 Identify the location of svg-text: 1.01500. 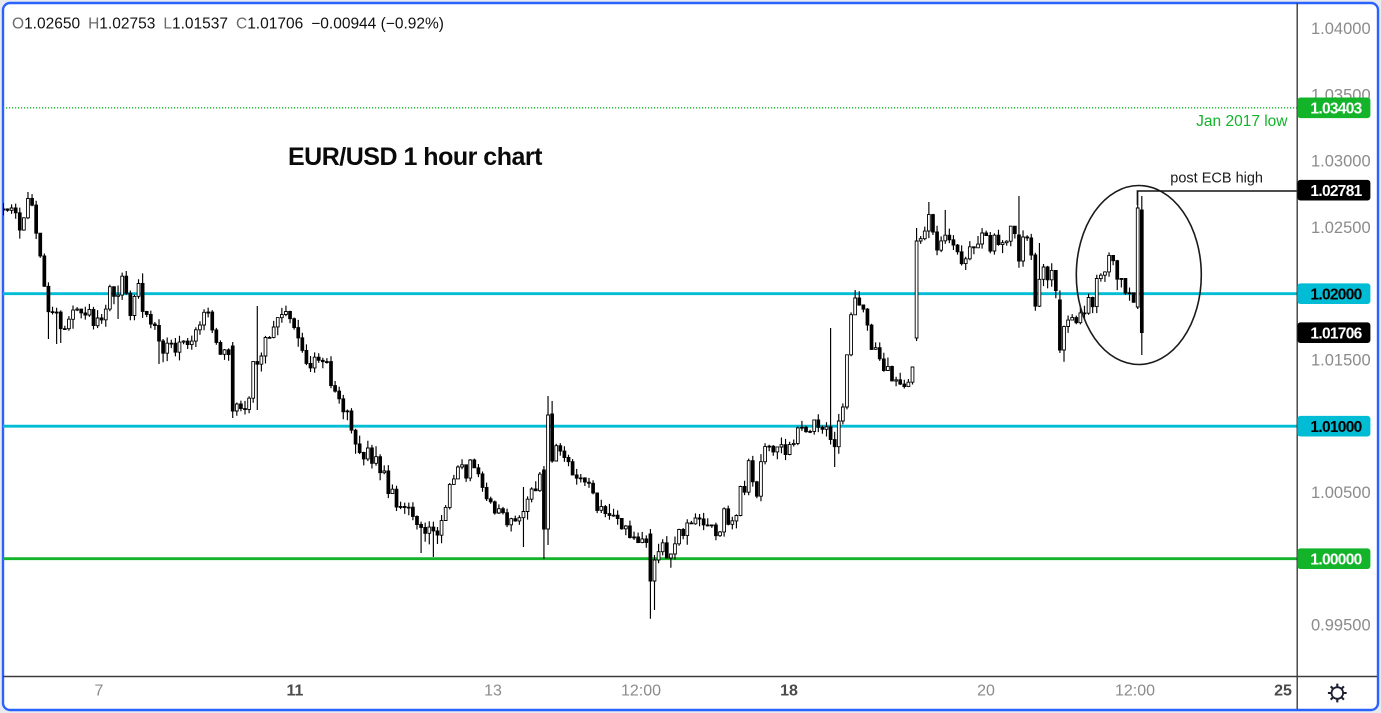
(1341, 361).